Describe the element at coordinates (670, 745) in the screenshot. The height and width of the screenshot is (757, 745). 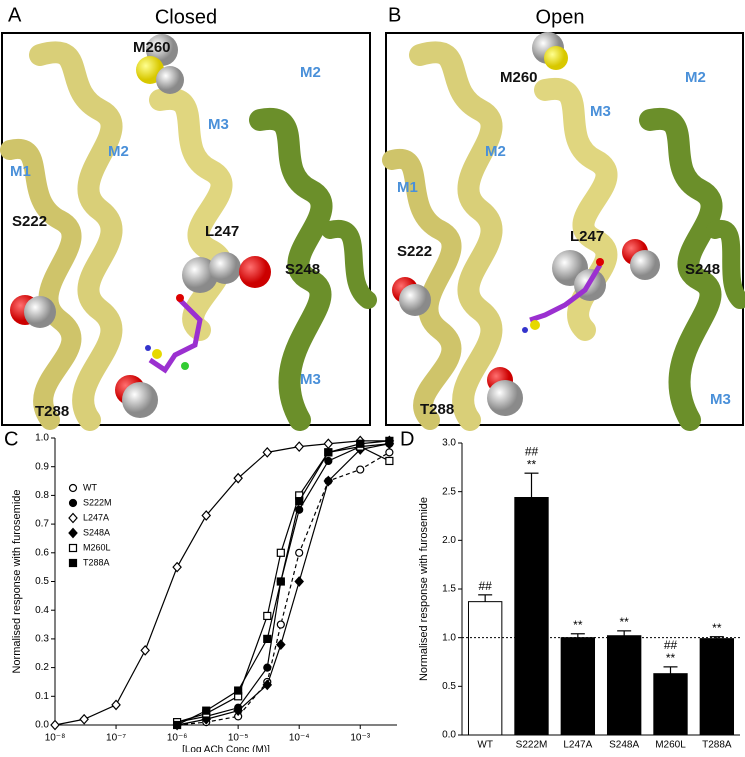
I see `x-tick-label: M260L` at that location.